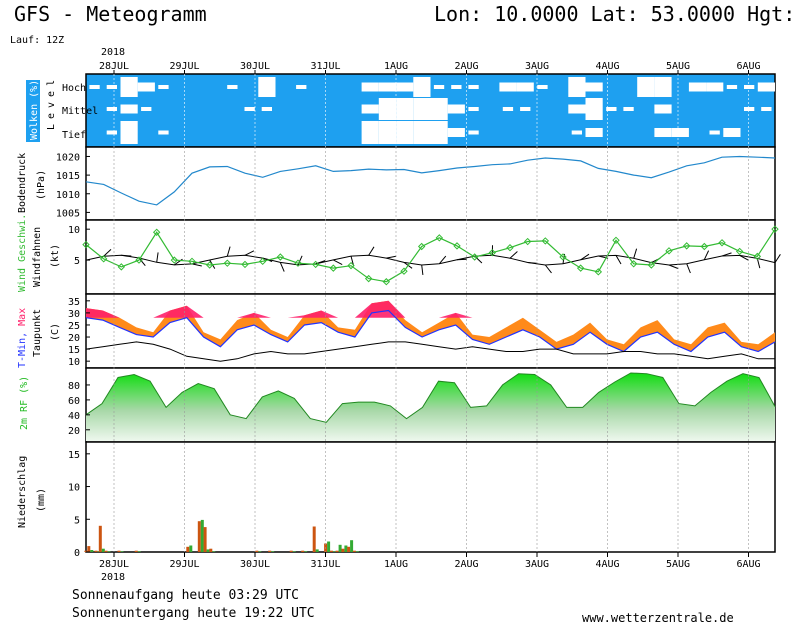 This screenshot has height=625, width=800. I want to click on humidity-line, so click(430, 397).